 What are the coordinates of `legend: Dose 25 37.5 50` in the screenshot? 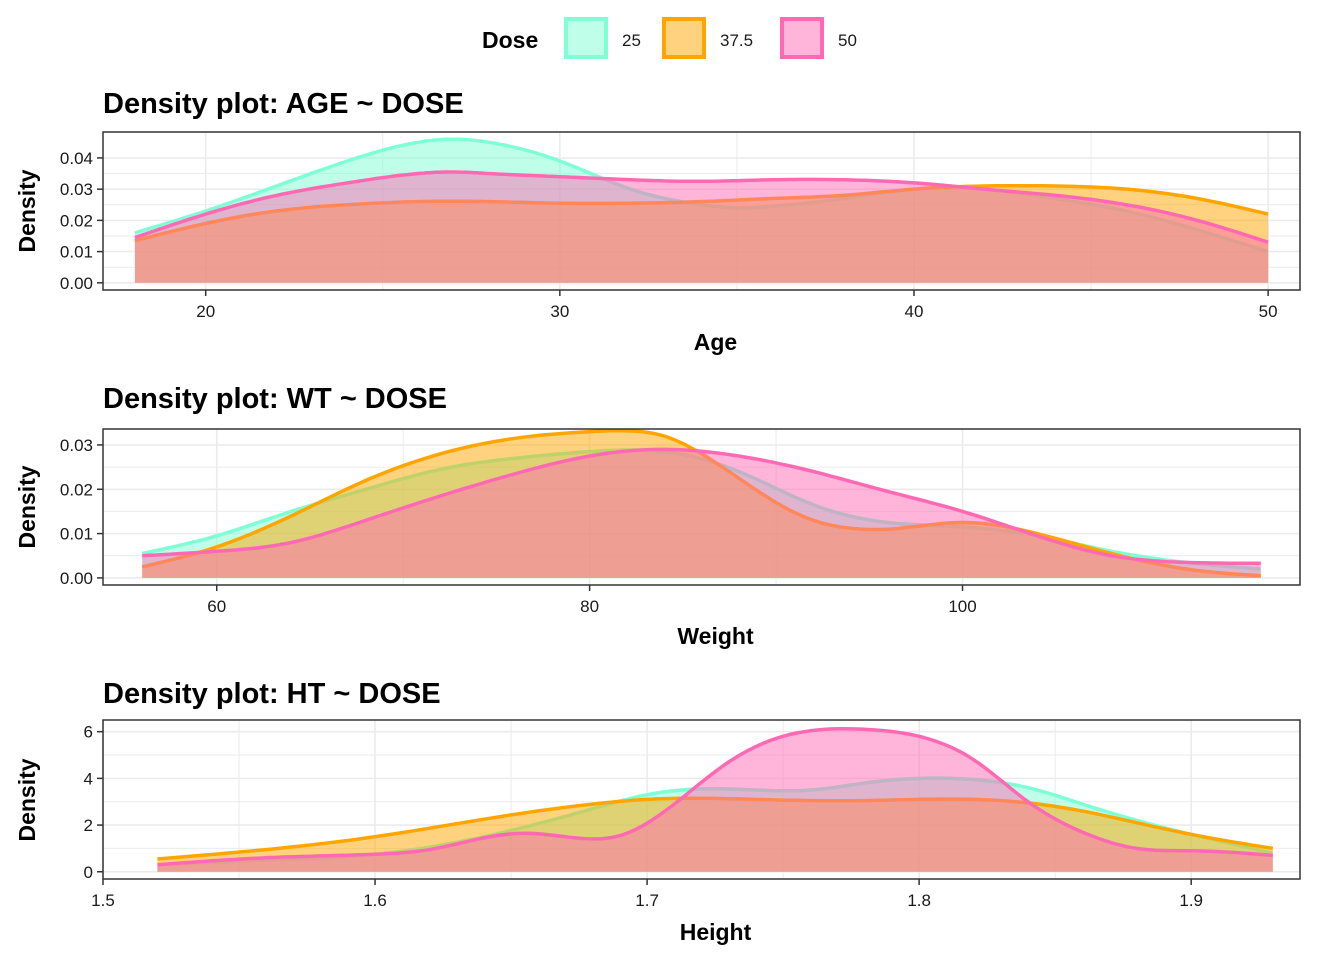 It's located at (669, 38).